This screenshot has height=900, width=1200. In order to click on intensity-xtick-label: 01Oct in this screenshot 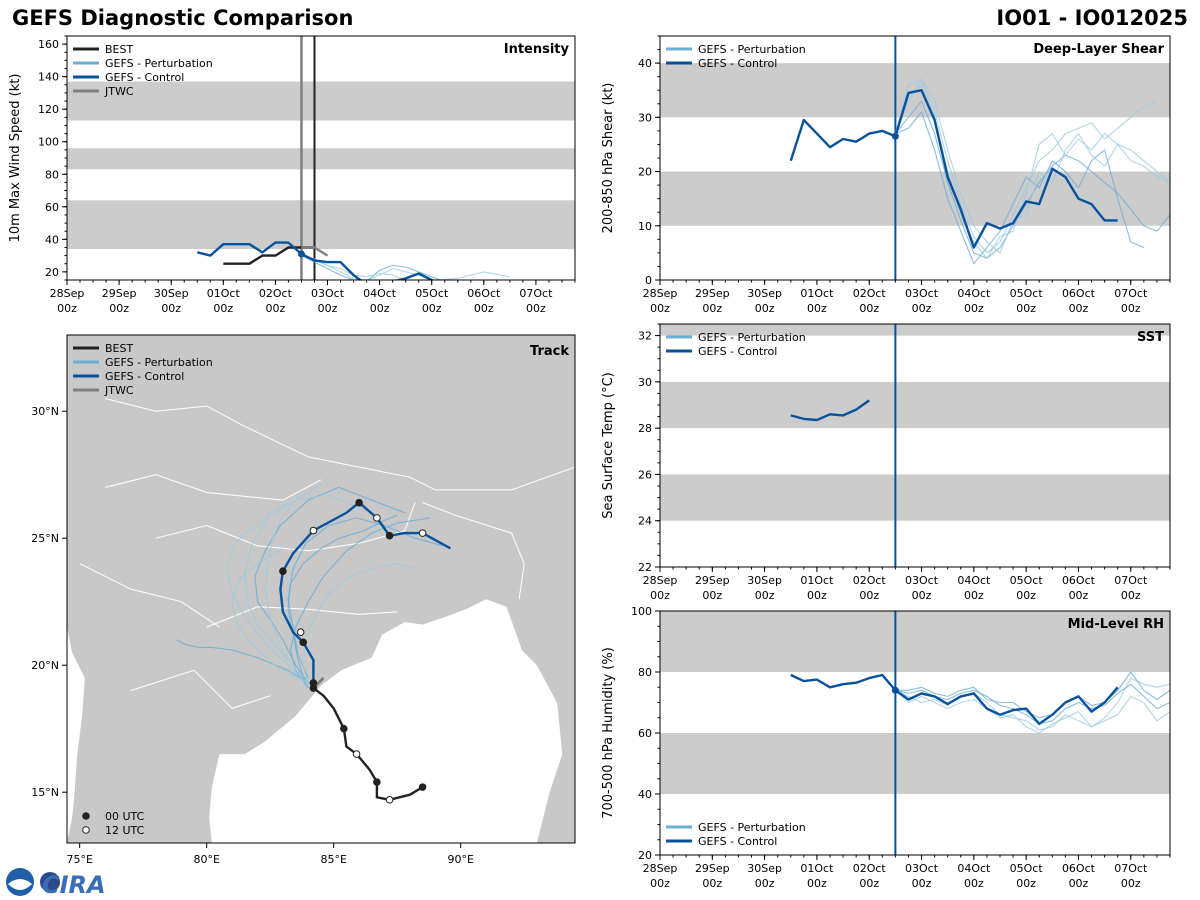, I will do `click(224, 293)`.